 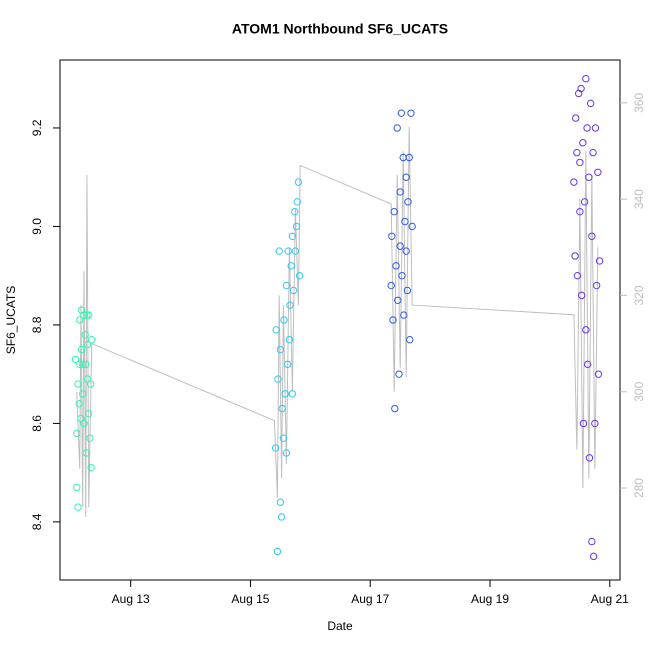 What do you see at coordinates (340, 626) in the screenshot?
I see `x-axis-label: Date` at bounding box center [340, 626].